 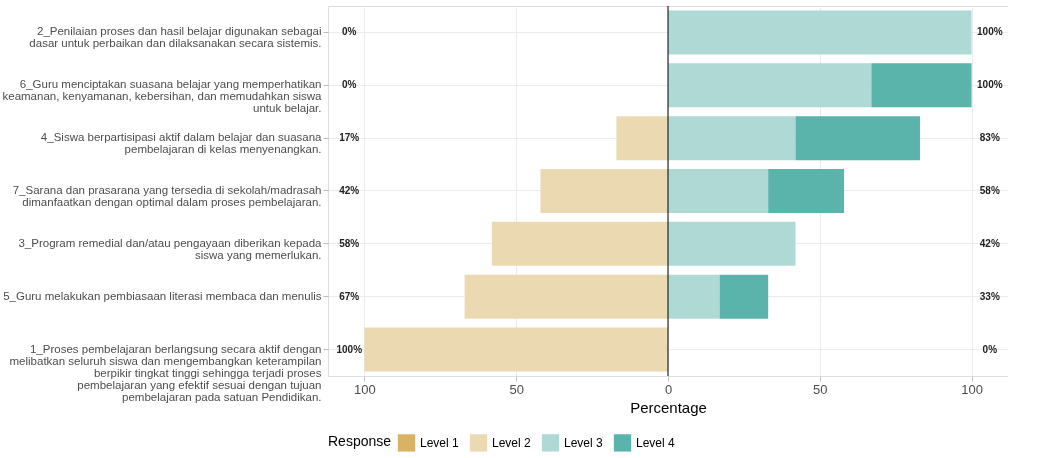 What do you see at coordinates (349, 296) in the screenshot?
I see `annotation: 67%` at bounding box center [349, 296].